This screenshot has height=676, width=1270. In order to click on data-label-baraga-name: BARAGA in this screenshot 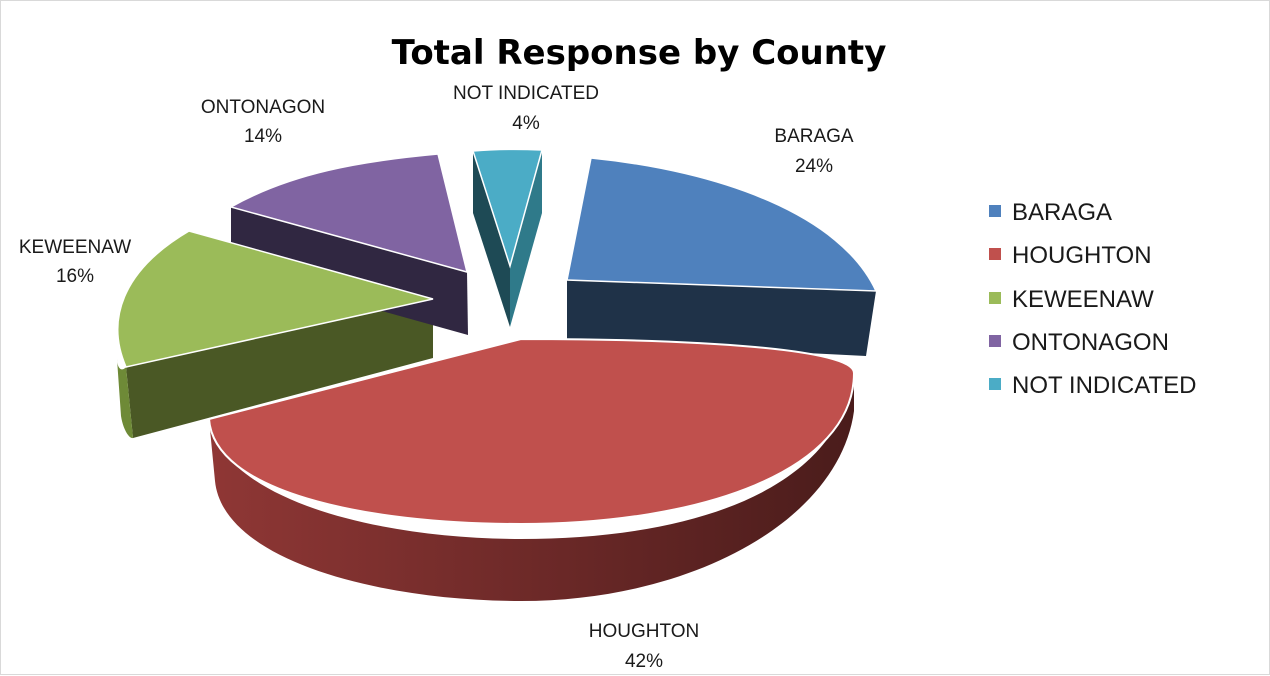, I will do `click(814, 136)`.